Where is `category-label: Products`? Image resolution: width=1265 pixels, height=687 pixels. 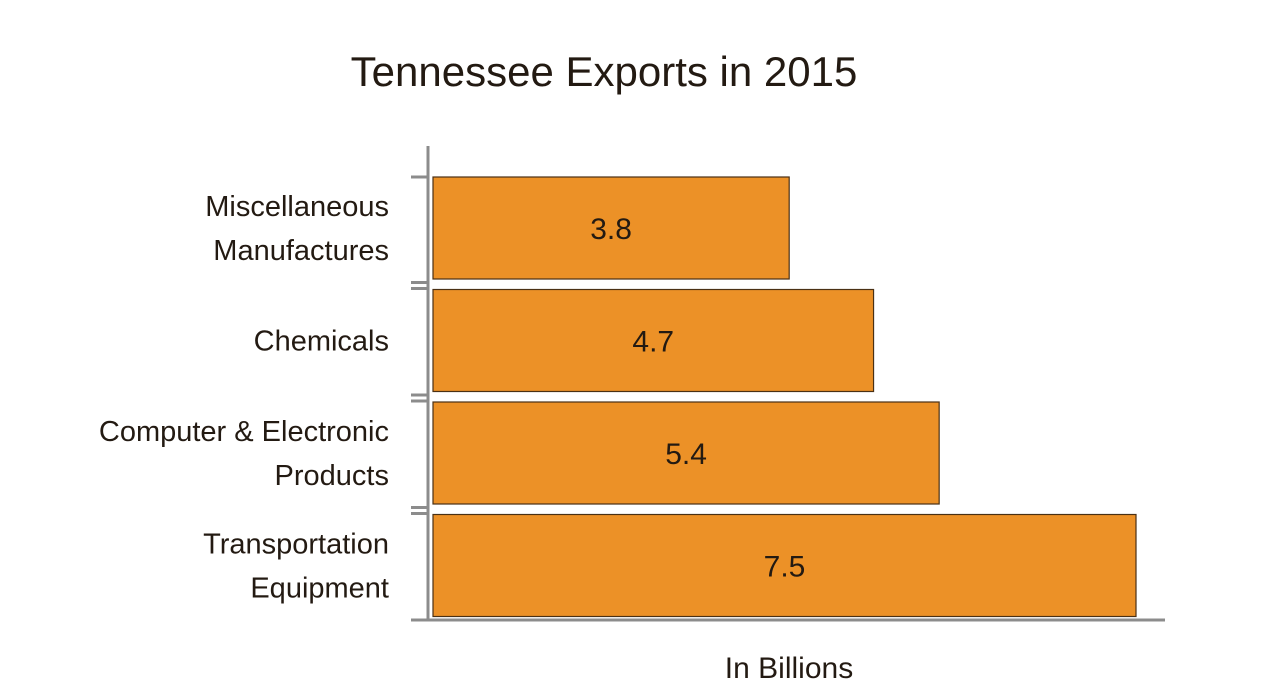
category-label: Products is located at coordinates (332, 476).